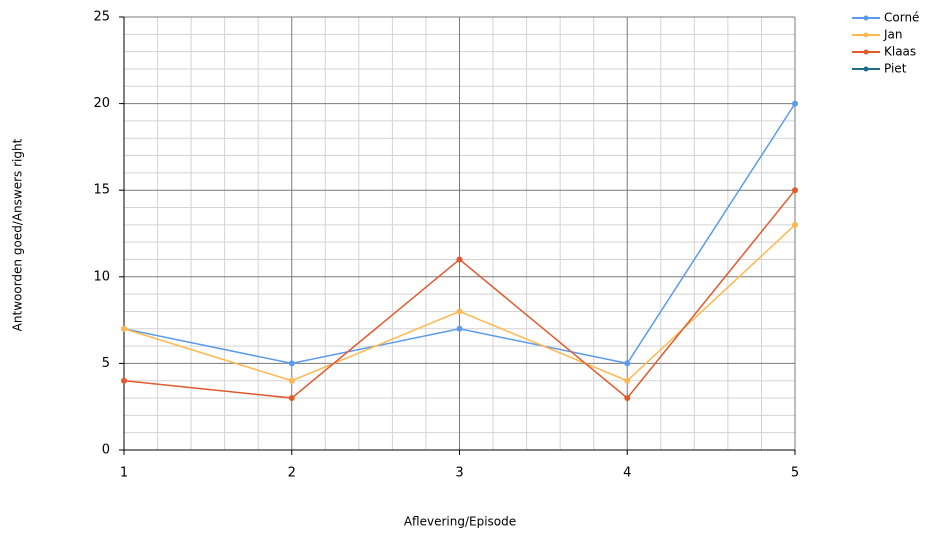 This screenshot has width=948, height=541. I want to click on y-tick-label: 5, so click(106, 363).